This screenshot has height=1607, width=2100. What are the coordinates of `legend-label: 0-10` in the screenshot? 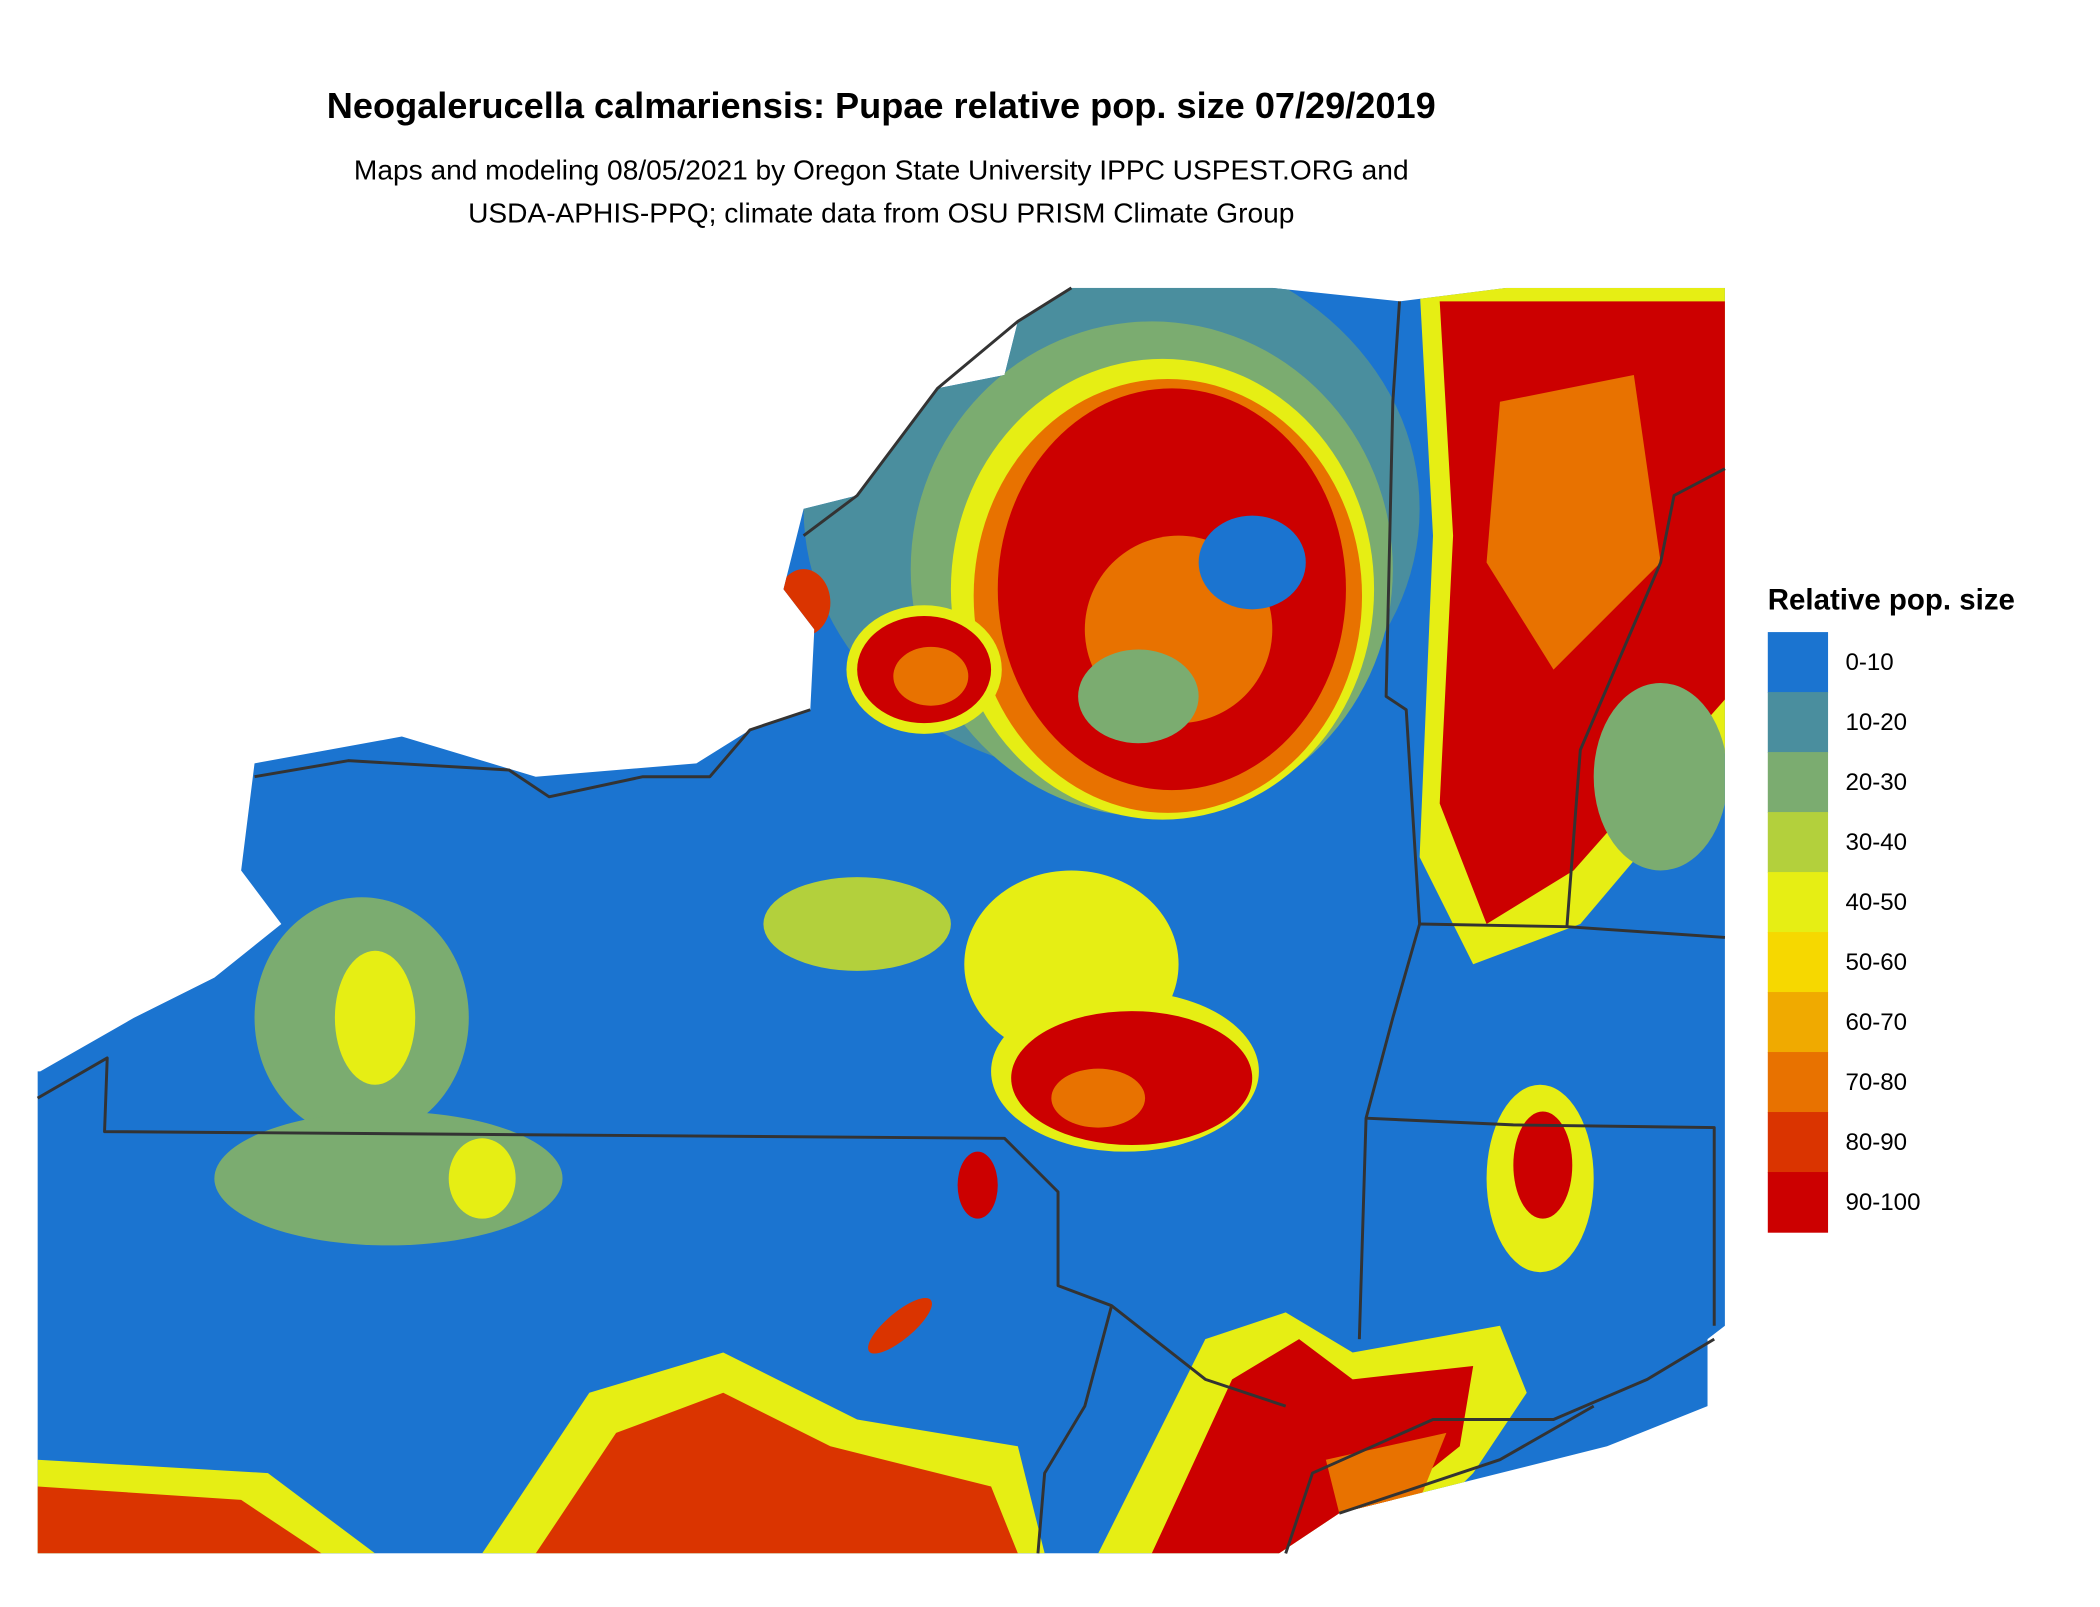 It's located at (1869, 662).